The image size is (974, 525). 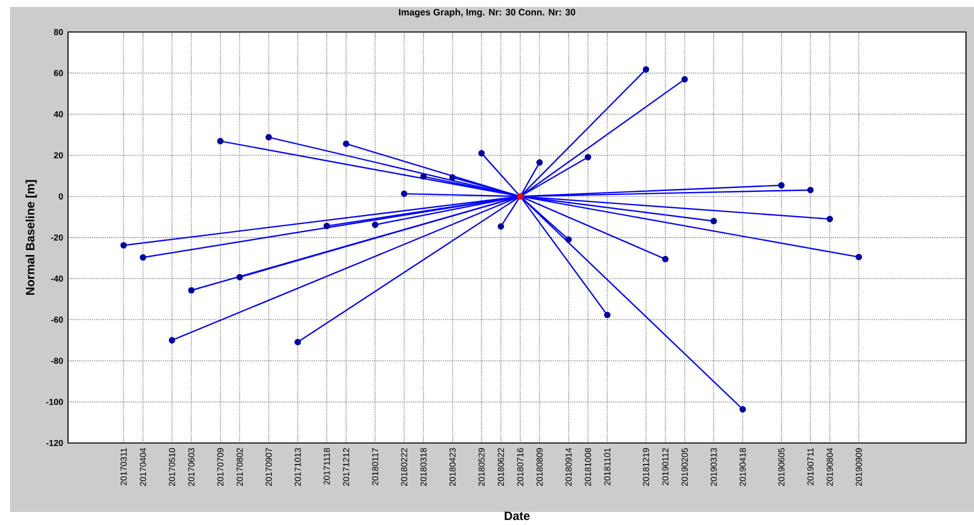 I want to click on y-tick-label: -100, so click(x=54, y=402).